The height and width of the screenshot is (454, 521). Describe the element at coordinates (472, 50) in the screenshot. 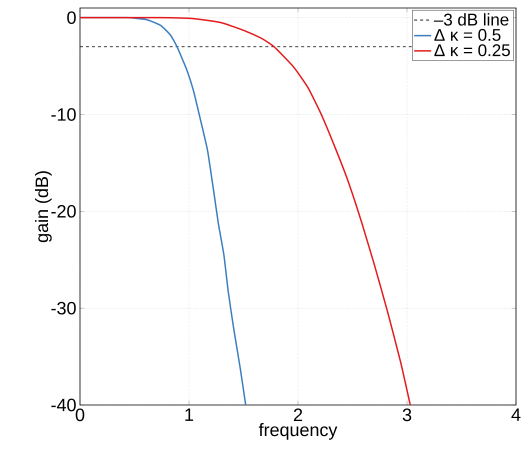

I see `legend-label: Δ κ = 0.25` at that location.